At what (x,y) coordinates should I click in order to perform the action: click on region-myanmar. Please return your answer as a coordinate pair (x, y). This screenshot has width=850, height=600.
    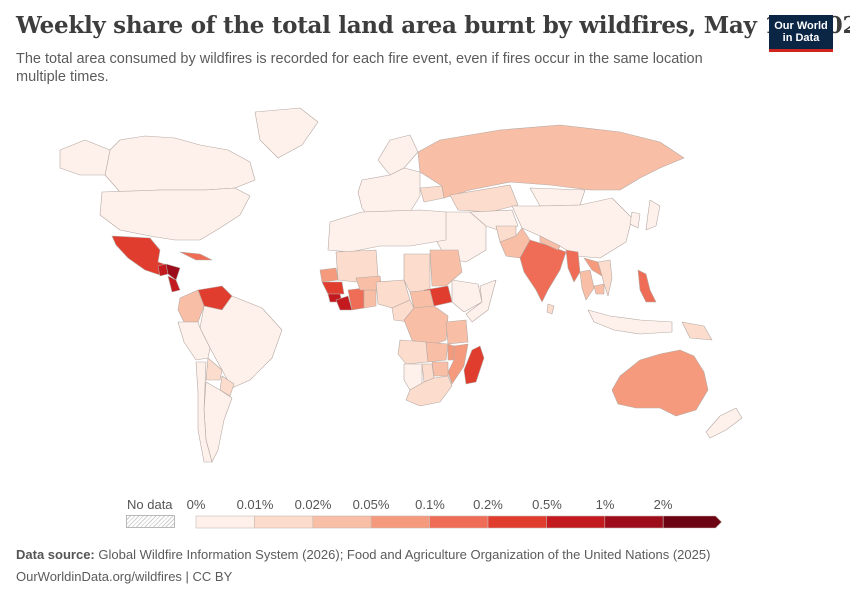
    Looking at the image, I should click on (573, 266).